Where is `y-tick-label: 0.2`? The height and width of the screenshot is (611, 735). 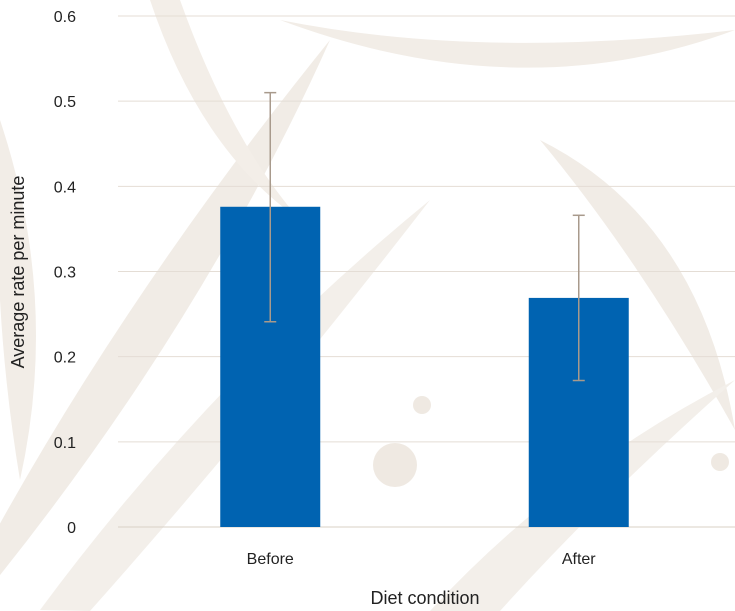 y-tick-label: 0.2 is located at coordinates (65, 358).